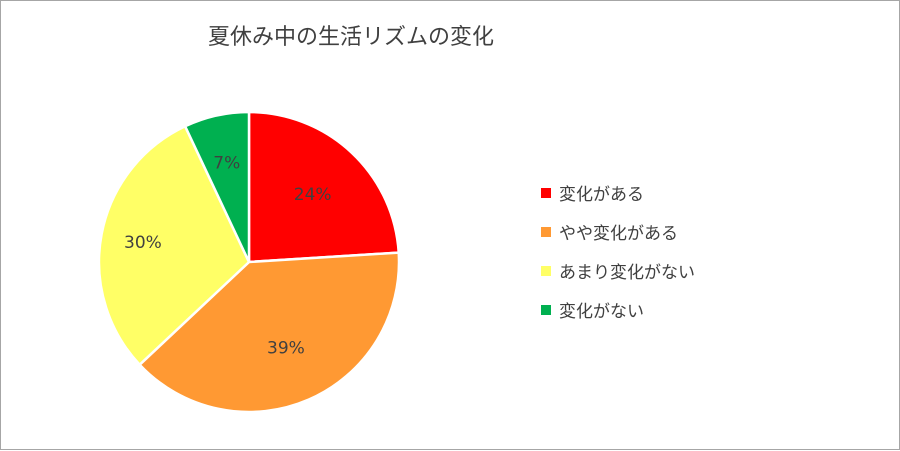  I want to click on legend-label: 変化がない, so click(601, 312).